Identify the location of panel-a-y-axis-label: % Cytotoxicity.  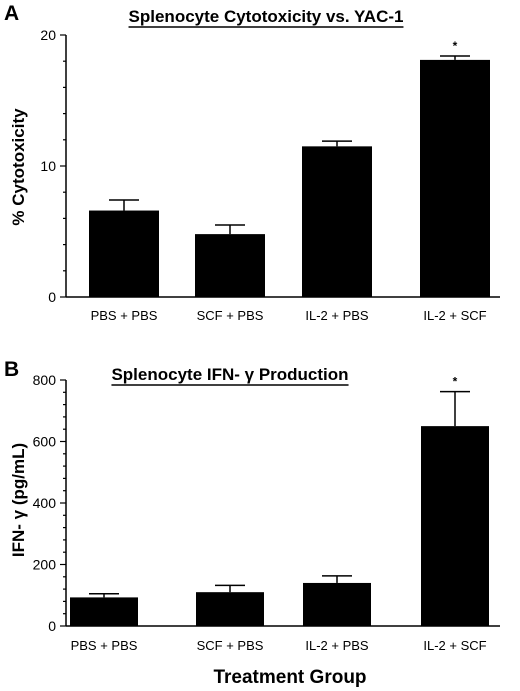
(18, 167).